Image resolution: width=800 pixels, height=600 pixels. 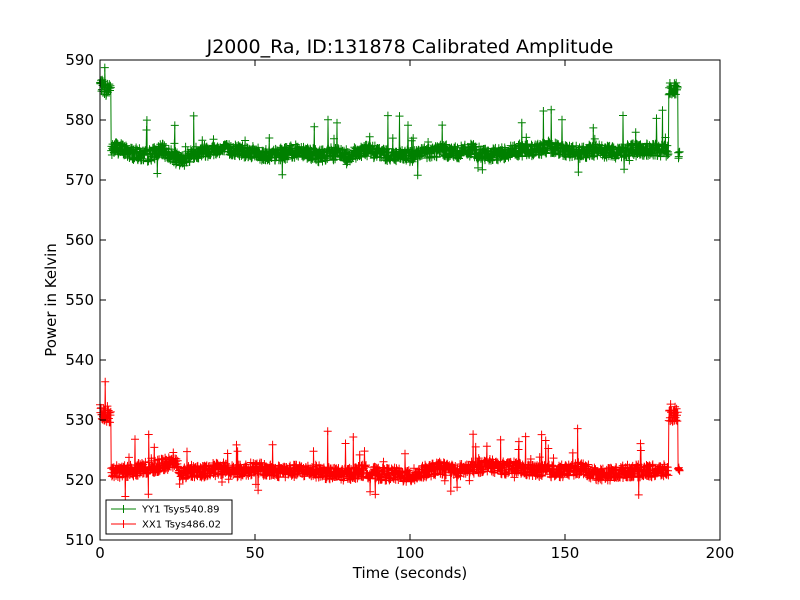 I want to click on x-tick-label: 50, so click(x=254, y=553).